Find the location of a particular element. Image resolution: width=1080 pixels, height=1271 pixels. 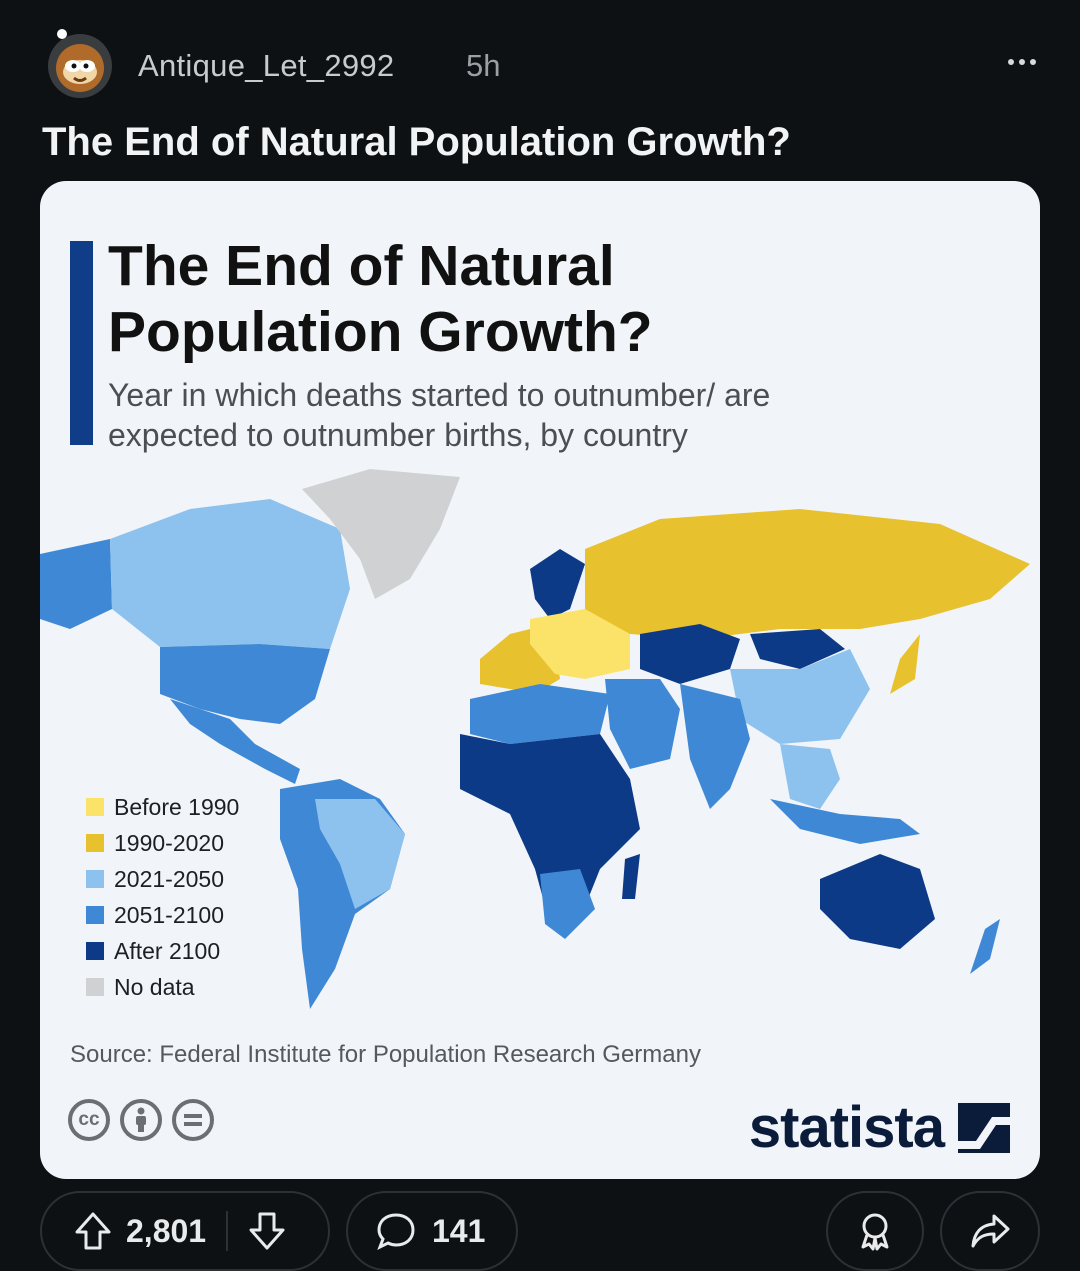

region-north-africa is located at coordinates (540, 714).